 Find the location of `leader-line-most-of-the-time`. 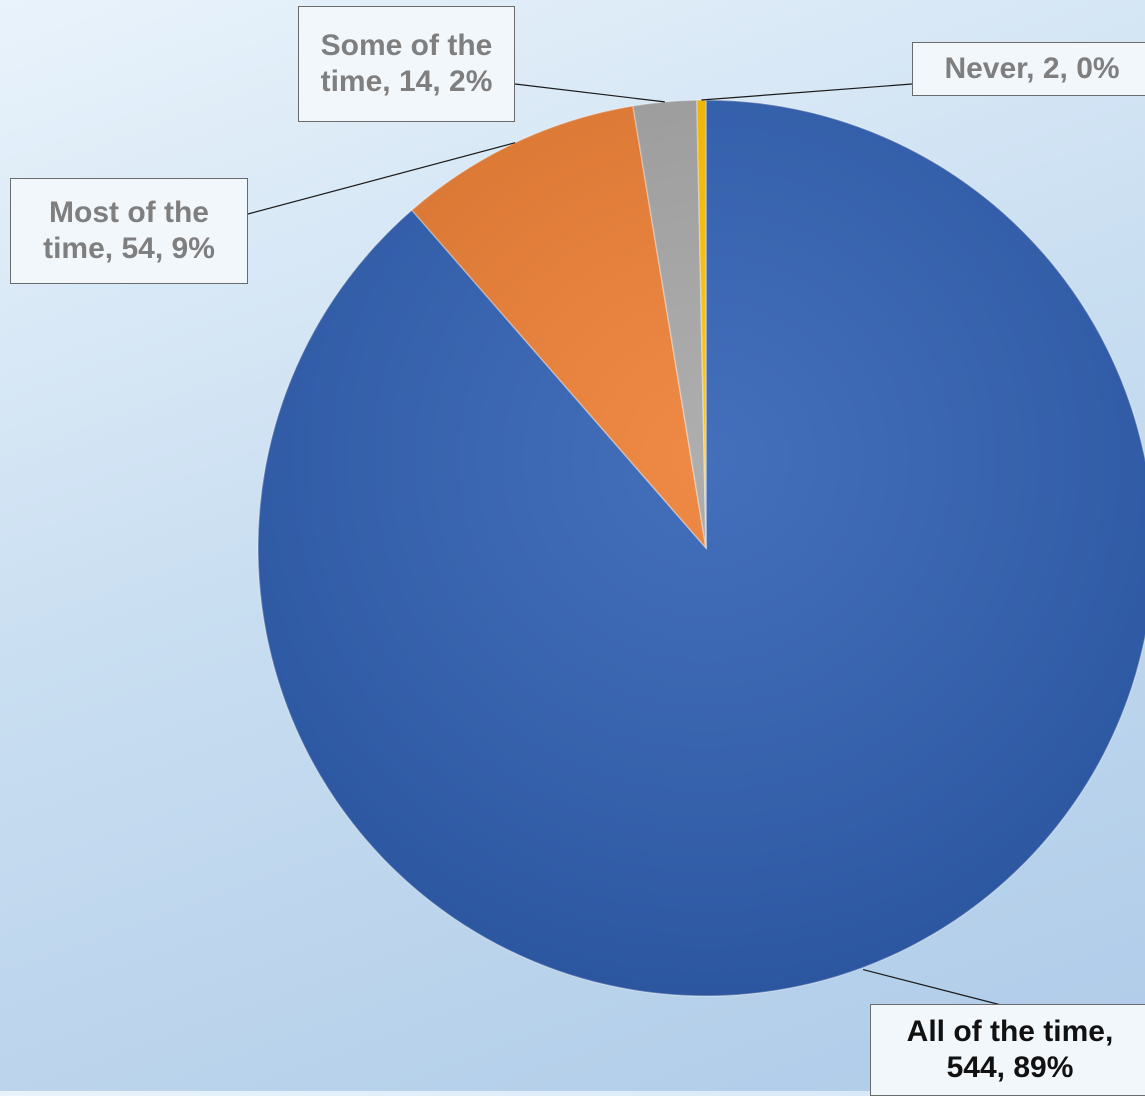

leader-line-most-of-the-time is located at coordinates (381, 178).